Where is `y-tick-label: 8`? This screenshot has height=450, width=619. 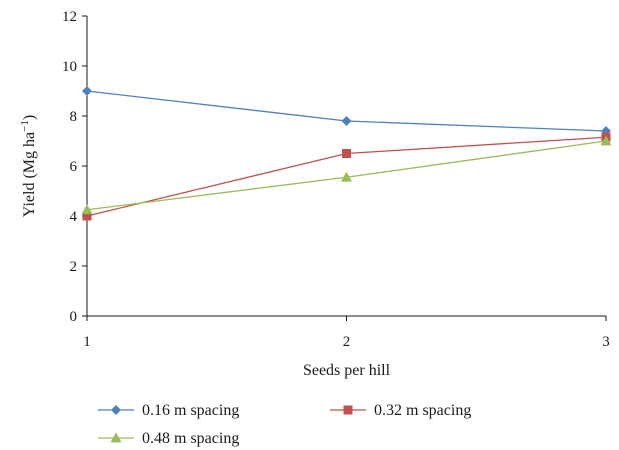
y-tick-label: 8 is located at coordinates (74, 117).